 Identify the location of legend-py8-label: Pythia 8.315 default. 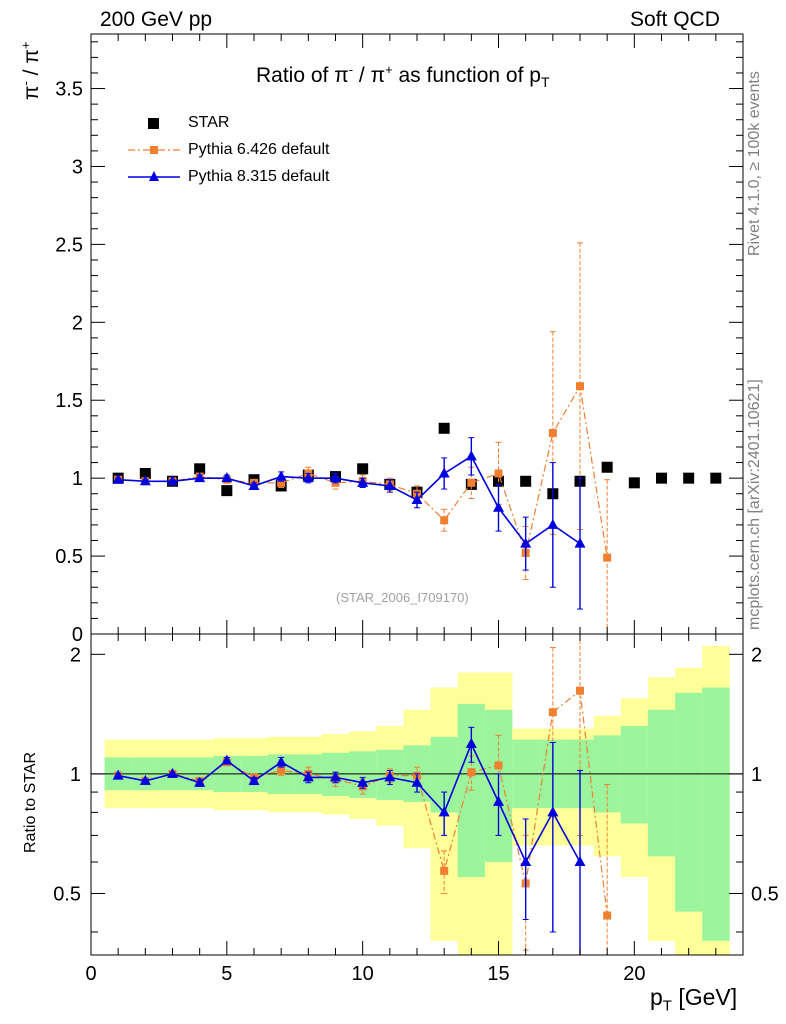
(259, 176).